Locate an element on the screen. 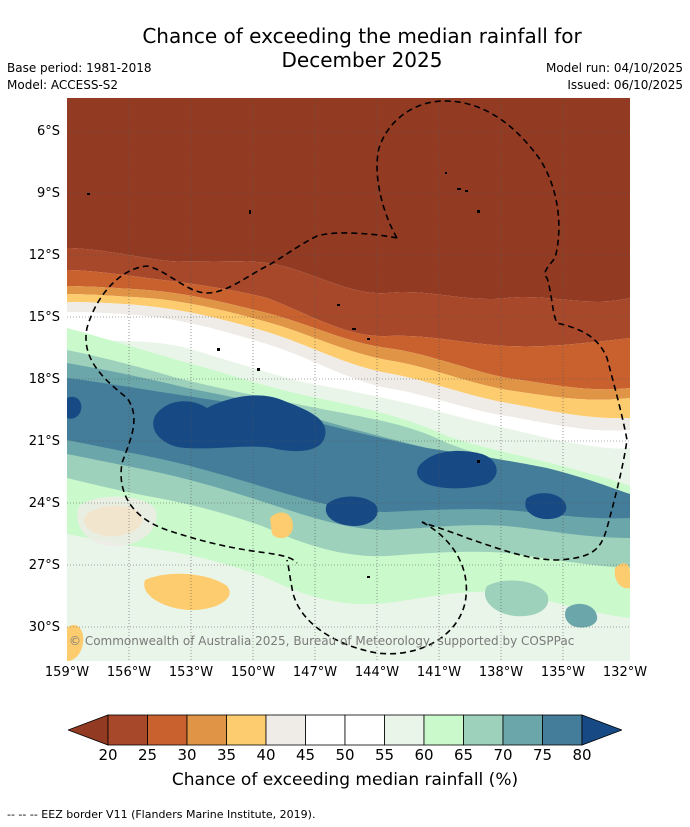  model-run: Model run: 04/10/2025 is located at coordinates (614, 68).